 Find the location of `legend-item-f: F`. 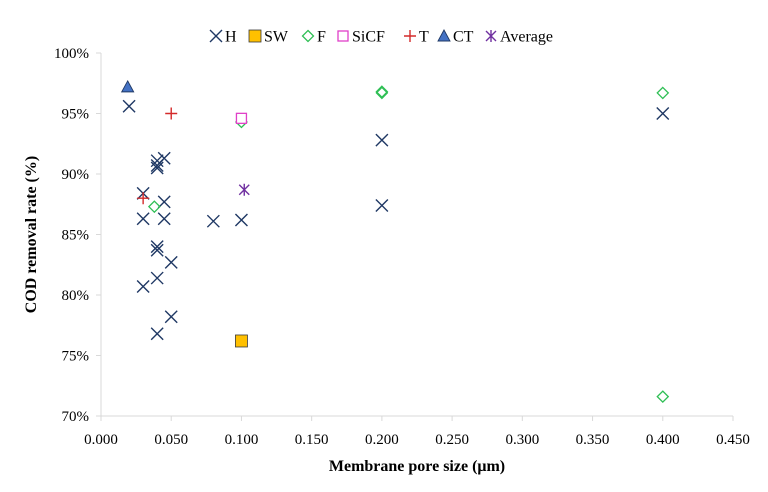

legend-item-f: F is located at coordinates (313, 37).